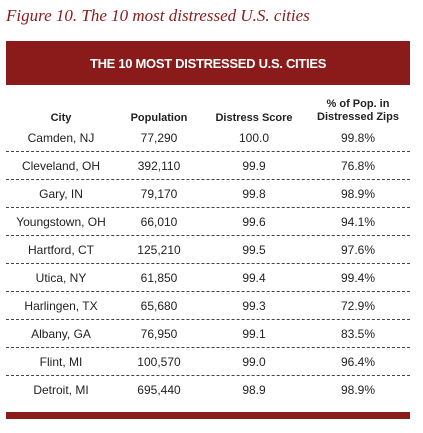 This screenshot has width=423, height=433. I want to click on cell-pct-distressed: 76.8%, so click(358, 165).